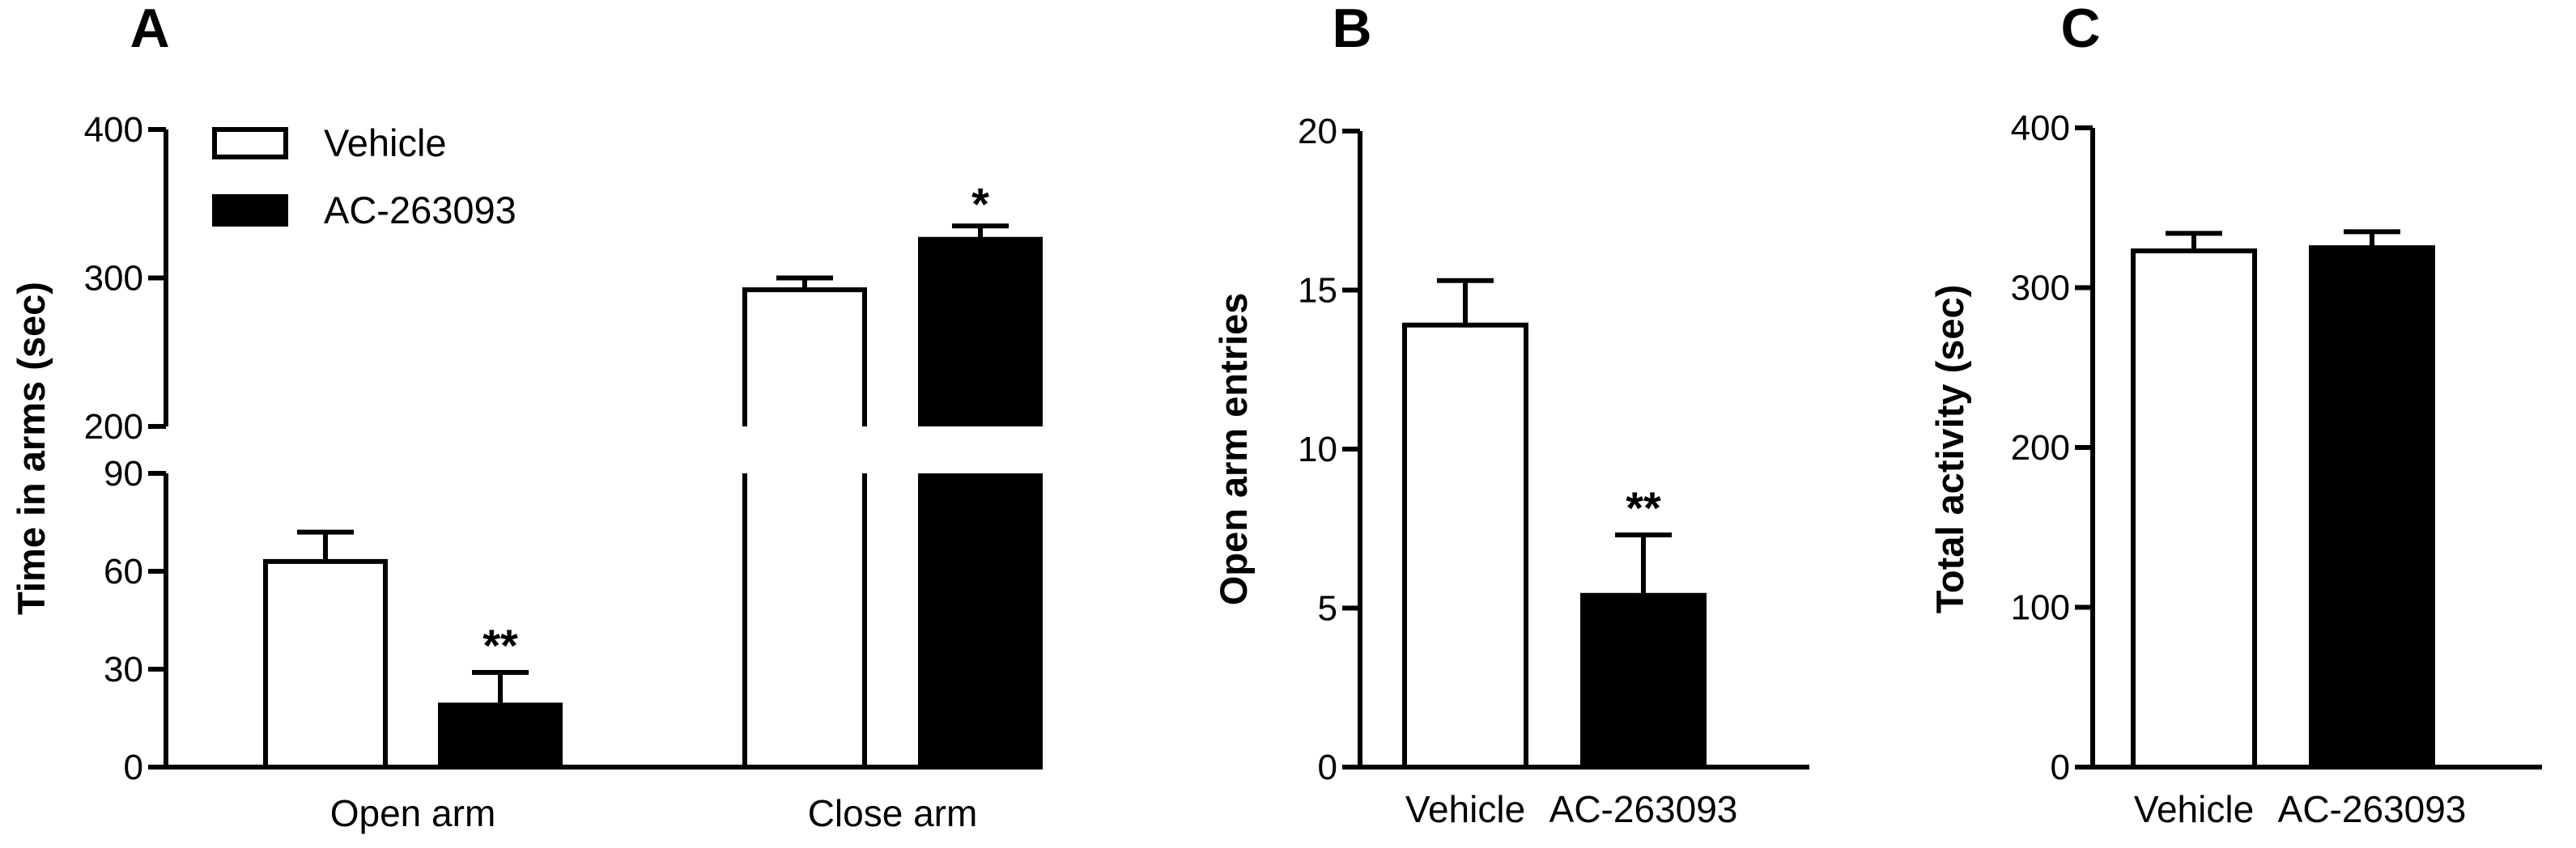 This screenshot has height=848, width=2576. Describe the element at coordinates (2040, 608) in the screenshot. I see `panel-c-tick-label-100: 100` at that location.